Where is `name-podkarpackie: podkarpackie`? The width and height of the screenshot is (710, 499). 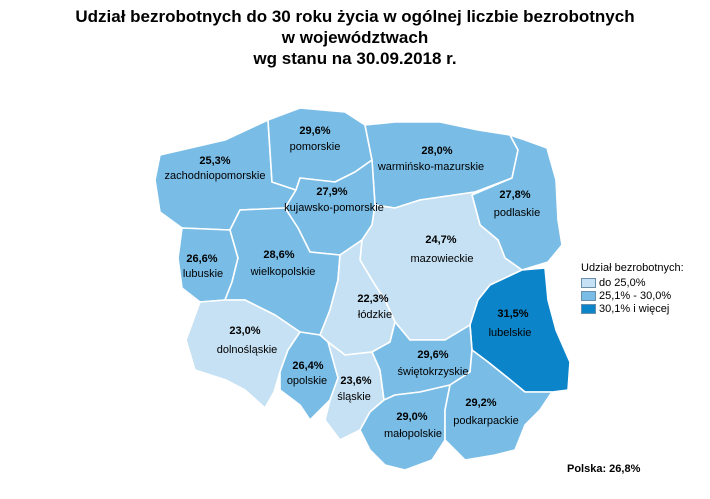
name-podkarpackie: podkarpackie is located at coordinates (485, 421).